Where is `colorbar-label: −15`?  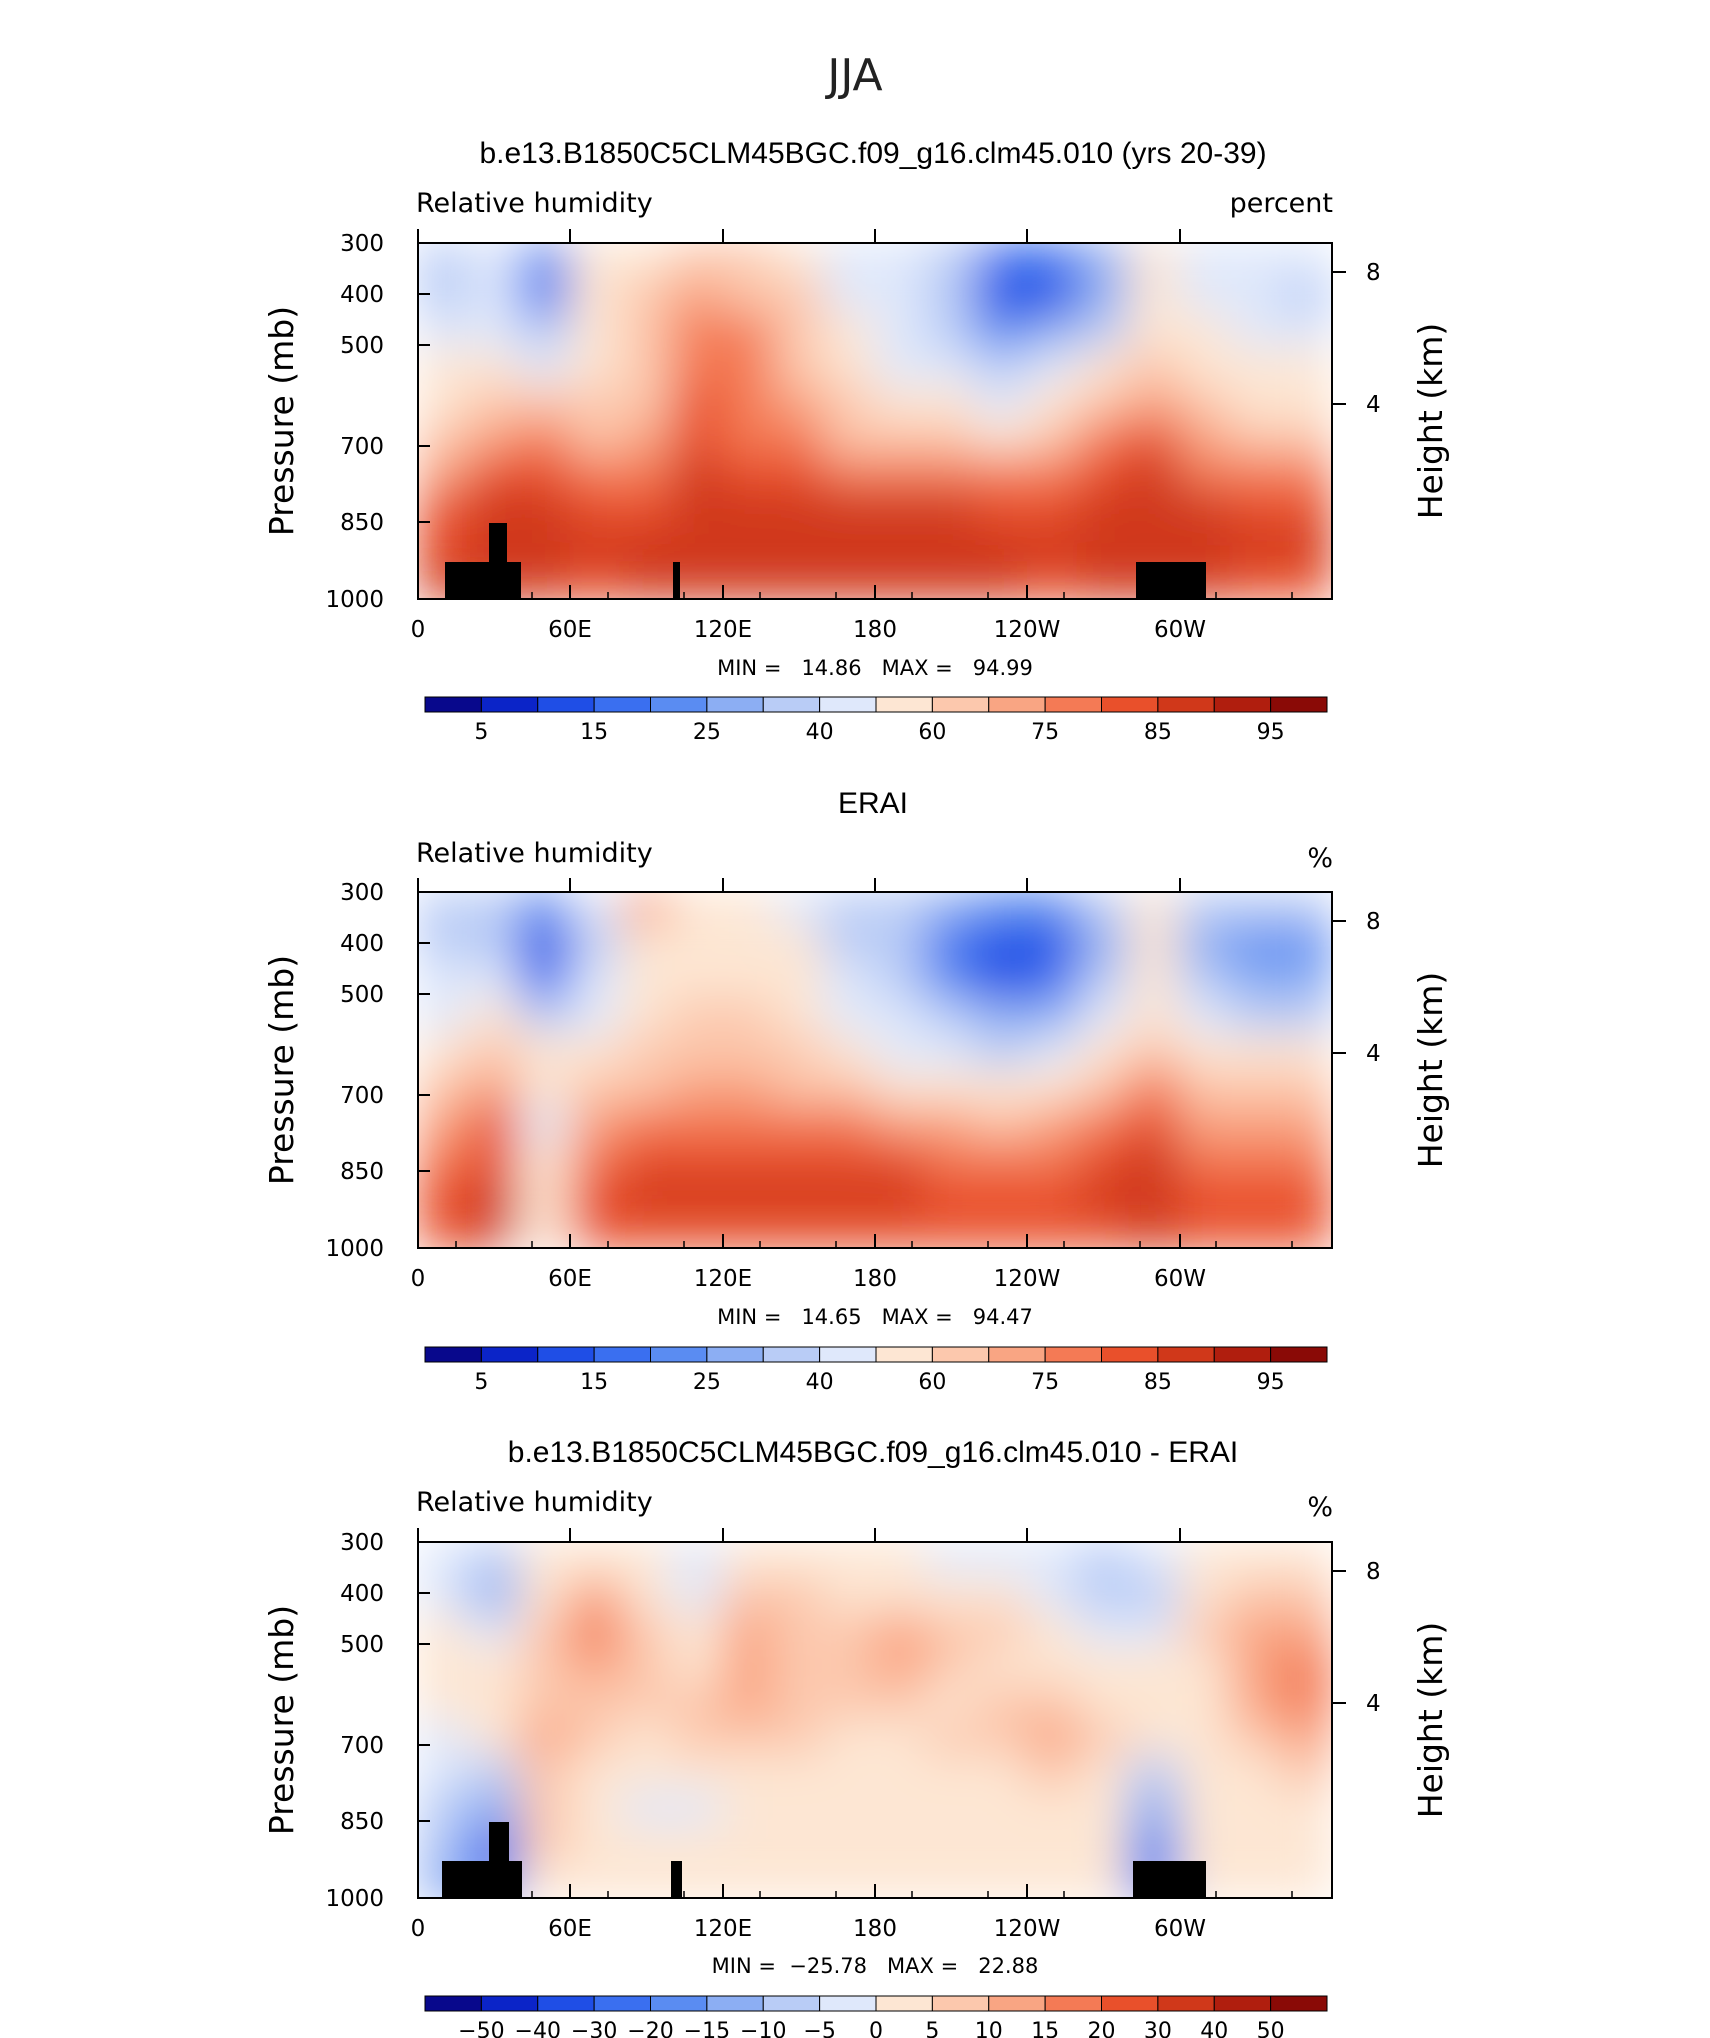
colorbar-label: −15 is located at coordinates (707, 2028).